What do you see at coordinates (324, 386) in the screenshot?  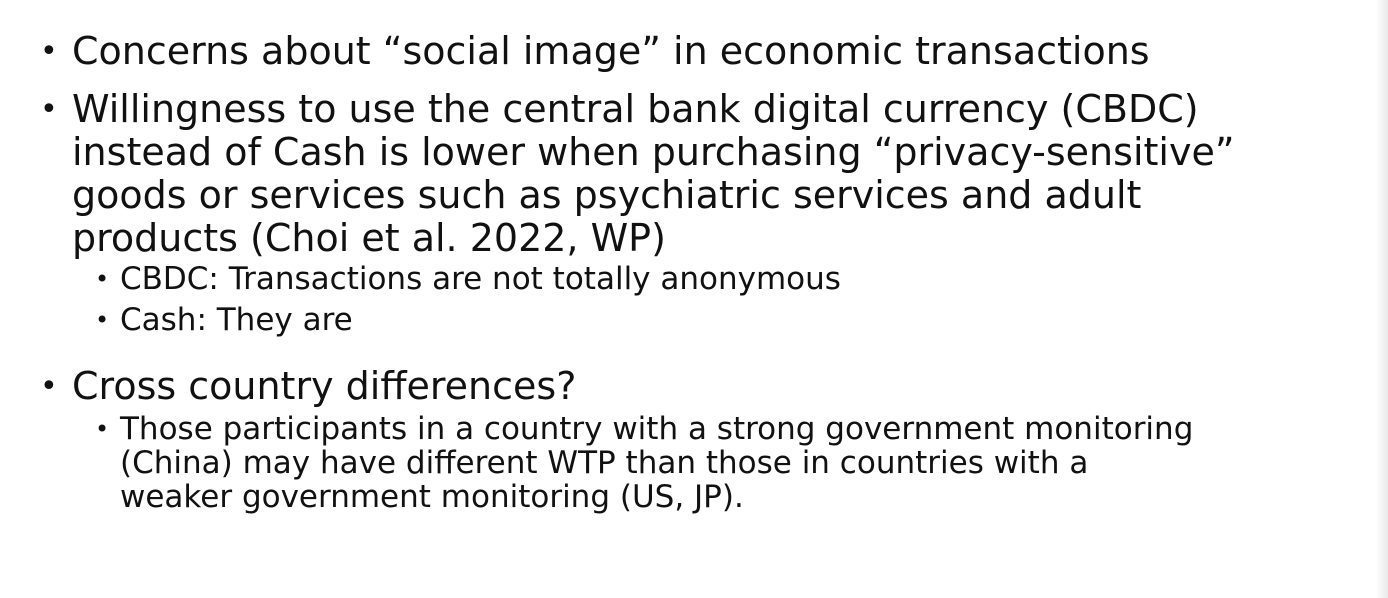 I see `bullet-cross-country-text: Cross country differences?` at bounding box center [324, 386].